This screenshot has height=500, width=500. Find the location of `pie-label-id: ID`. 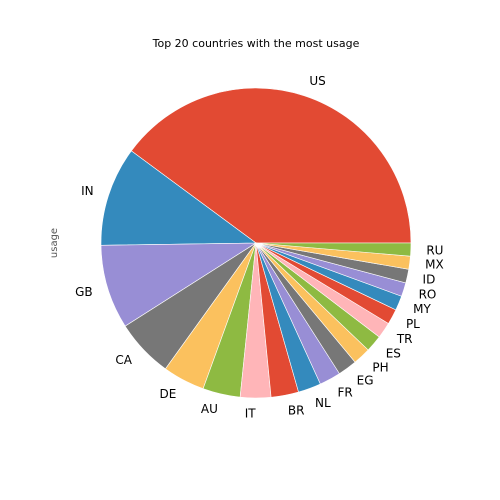

pie-label-id: ID is located at coordinates (429, 279).